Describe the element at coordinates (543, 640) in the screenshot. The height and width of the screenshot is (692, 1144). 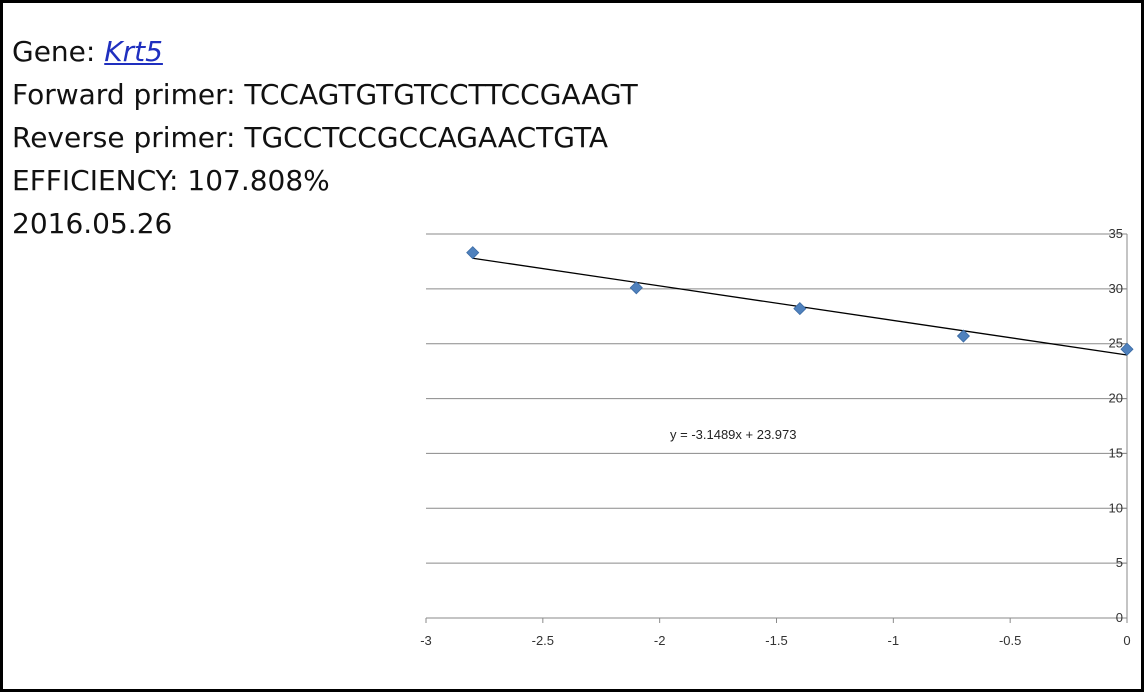
I see `x-tick-label: -2.5` at that location.